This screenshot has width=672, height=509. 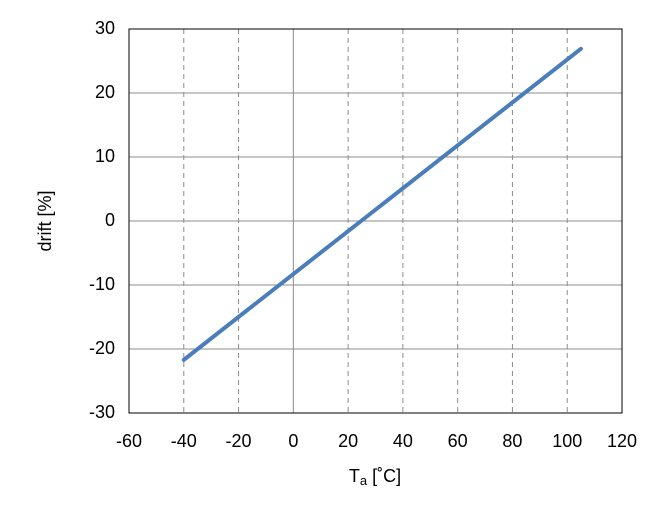 I want to click on x-axis-label: Ta [˚C], so click(x=375, y=477).